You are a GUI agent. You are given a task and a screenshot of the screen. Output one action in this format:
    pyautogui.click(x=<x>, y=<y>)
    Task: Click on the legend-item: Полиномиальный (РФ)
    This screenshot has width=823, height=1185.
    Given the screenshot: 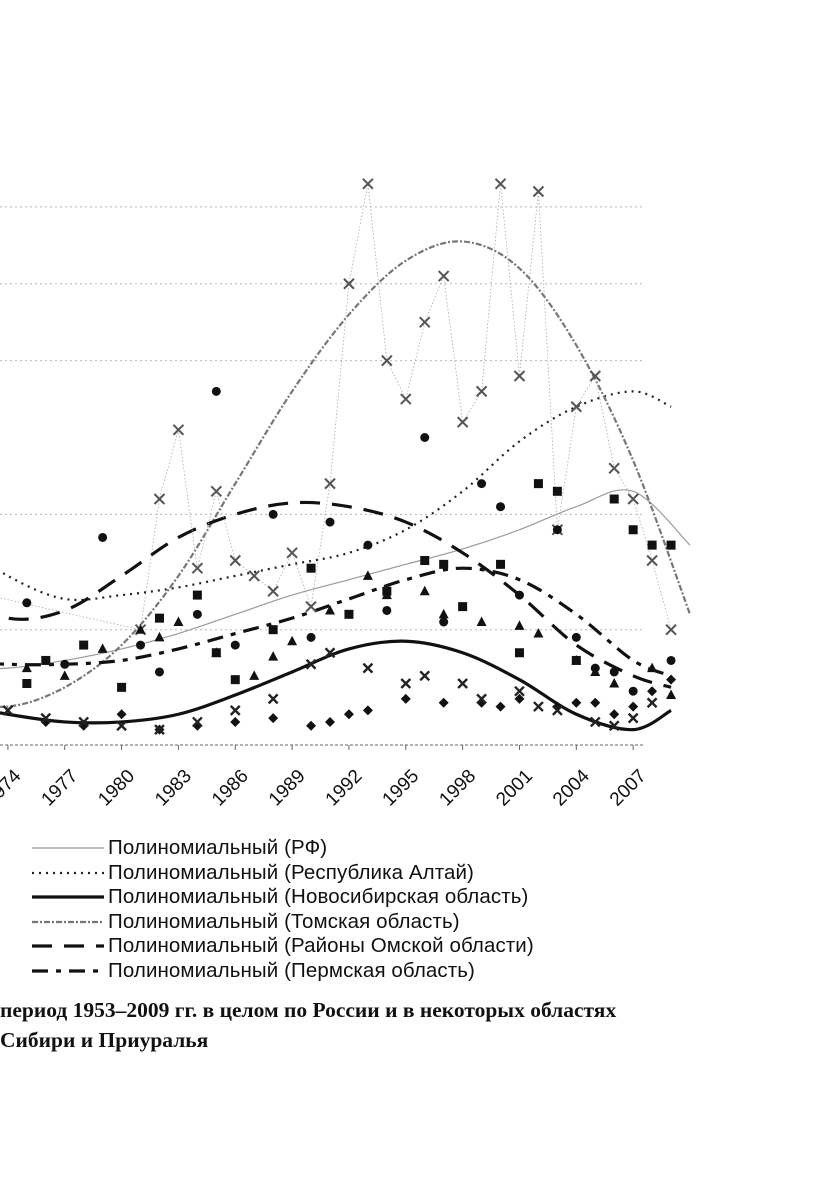 What is the action you would take?
    pyautogui.click(x=282, y=848)
    